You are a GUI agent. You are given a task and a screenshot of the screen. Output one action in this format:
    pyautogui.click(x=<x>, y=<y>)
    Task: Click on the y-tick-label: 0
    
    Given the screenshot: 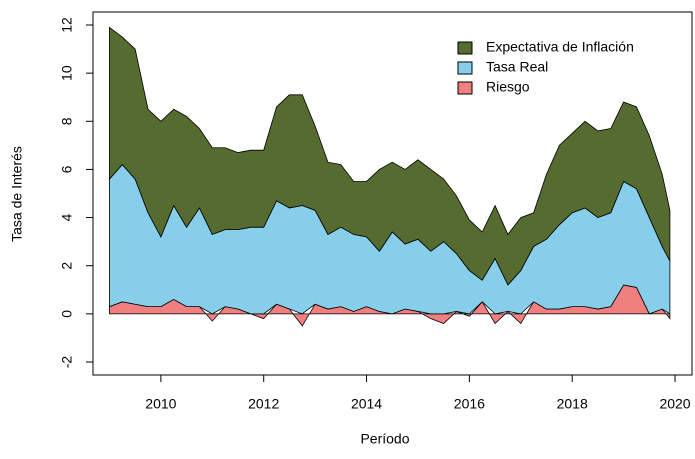 What is the action you would take?
    pyautogui.click(x=67, y=314)
    